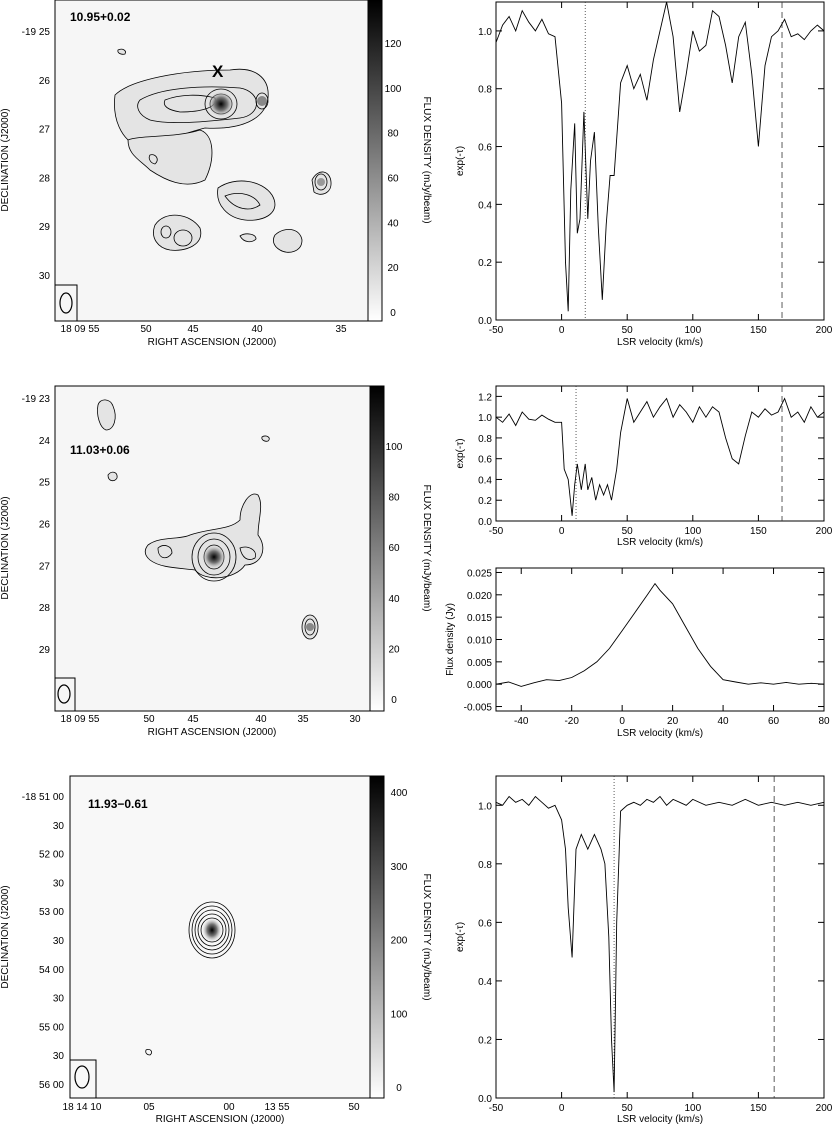 The image size is (833, 1127). What do you see at coordinates (426, 159) in the screenshot?
I see `map-1-colorbar-label: FLUX DENSITY (mJy/beam)` at bounding box center [426, 159].